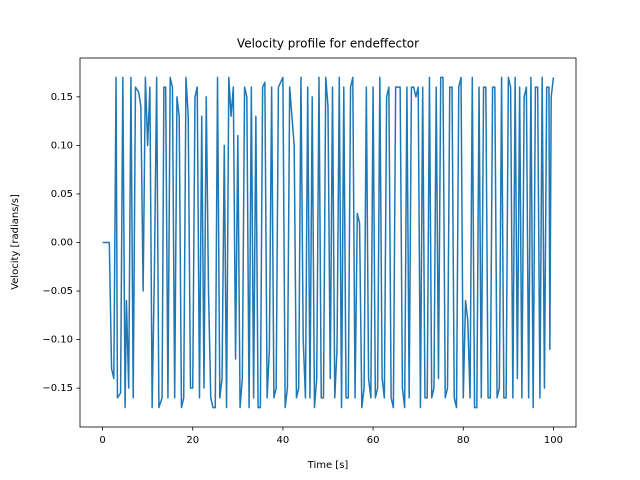  I want to click on y-tick-label: −0.10, so click(57, 340).